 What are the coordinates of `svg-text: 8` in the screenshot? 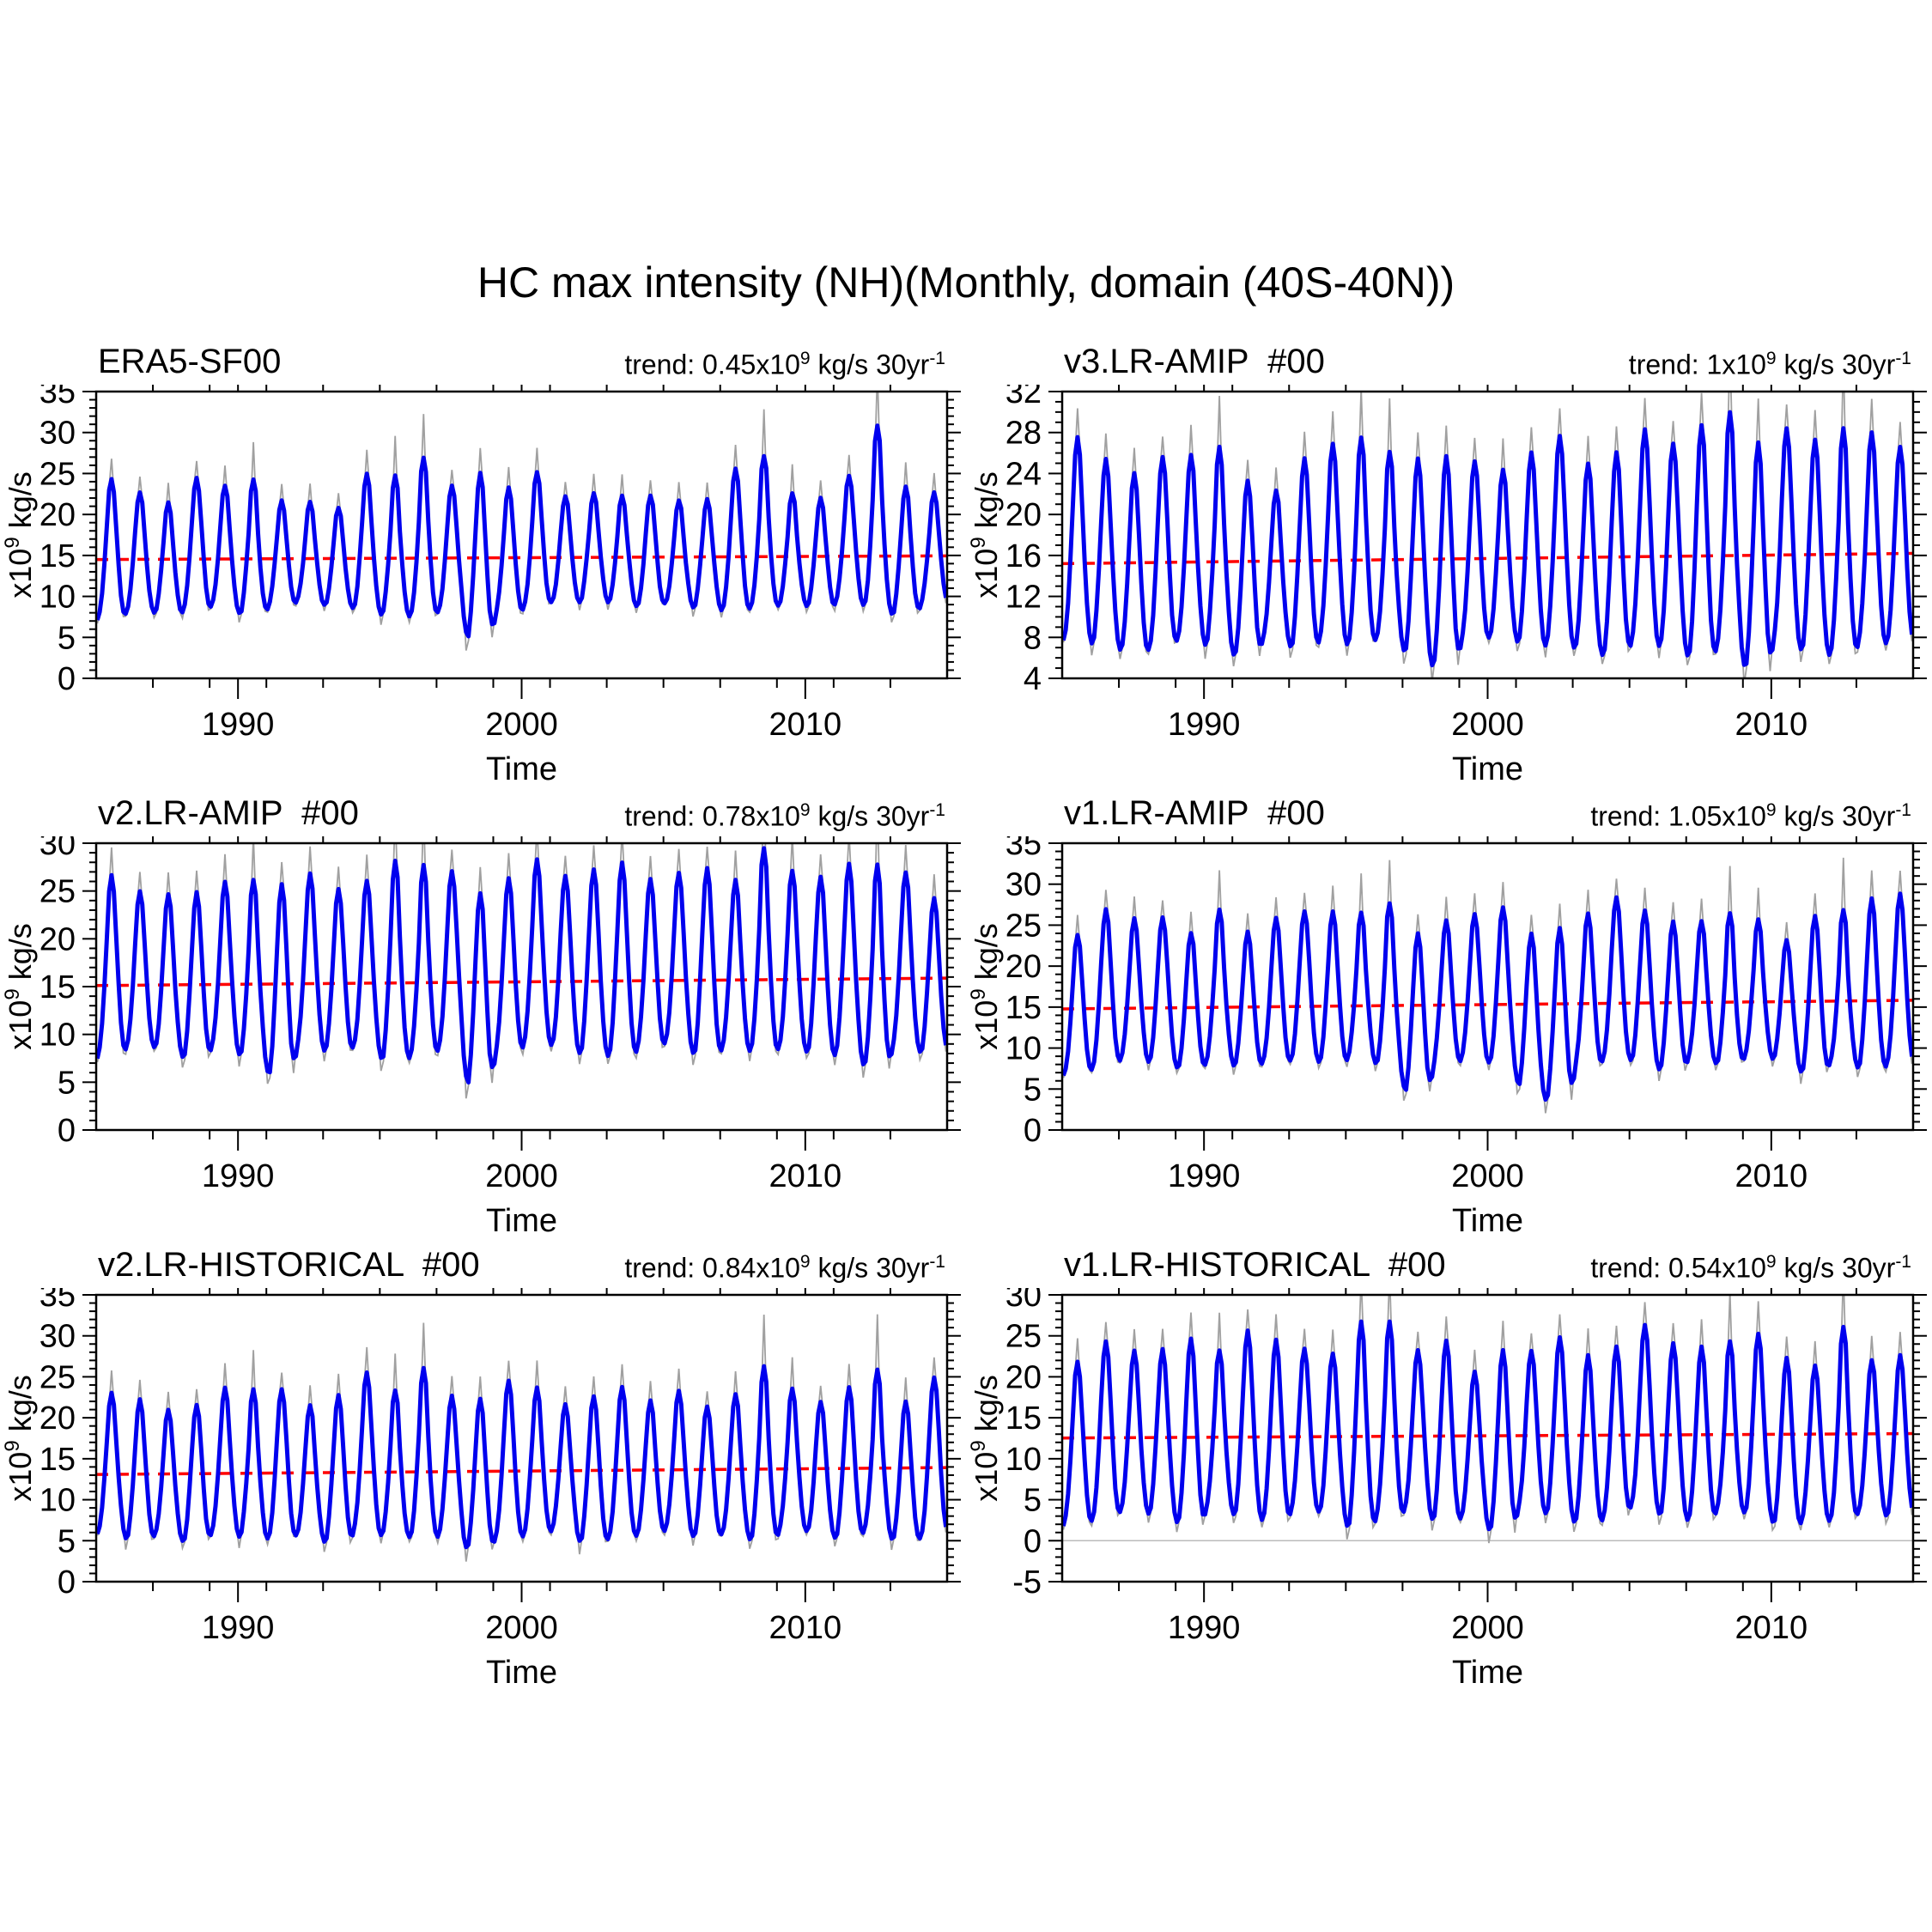 It's located at (1033, 638).